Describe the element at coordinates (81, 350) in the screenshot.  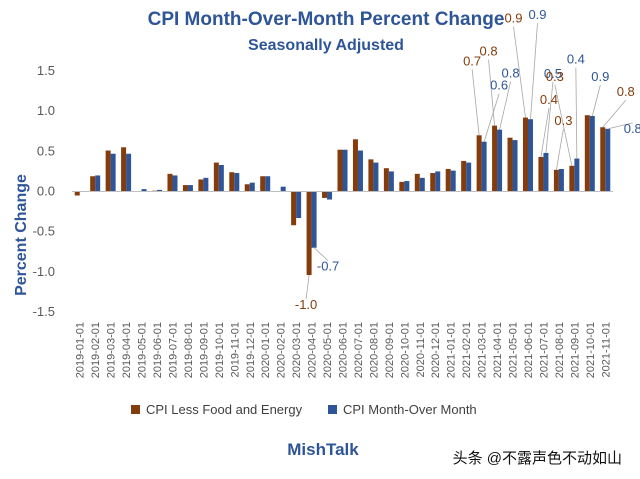
I see `x-tick-label: 2019-01-01` at that location.